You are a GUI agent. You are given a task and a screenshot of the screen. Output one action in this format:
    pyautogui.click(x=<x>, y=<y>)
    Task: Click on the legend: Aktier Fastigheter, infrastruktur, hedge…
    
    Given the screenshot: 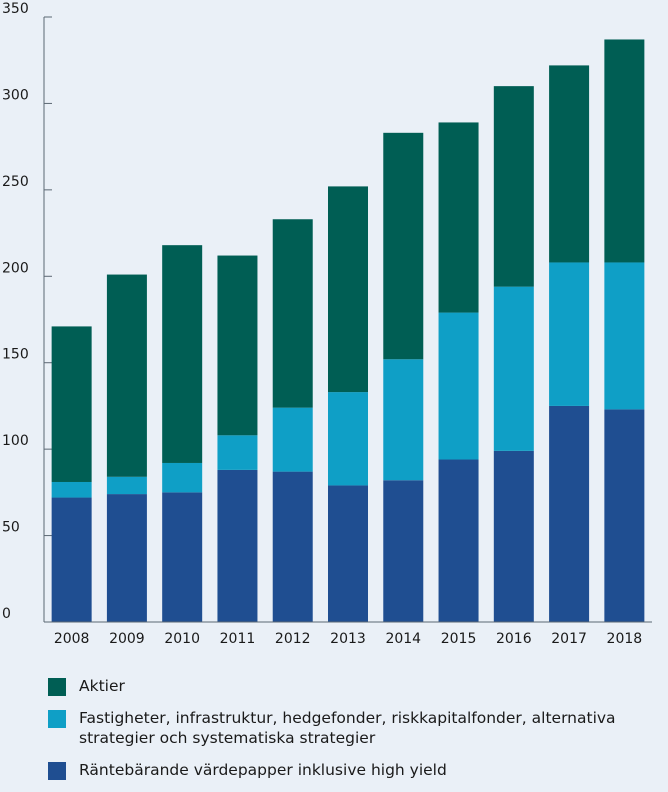 What is the action you would take?
    pyautogui.click(x=355, y=734)
    